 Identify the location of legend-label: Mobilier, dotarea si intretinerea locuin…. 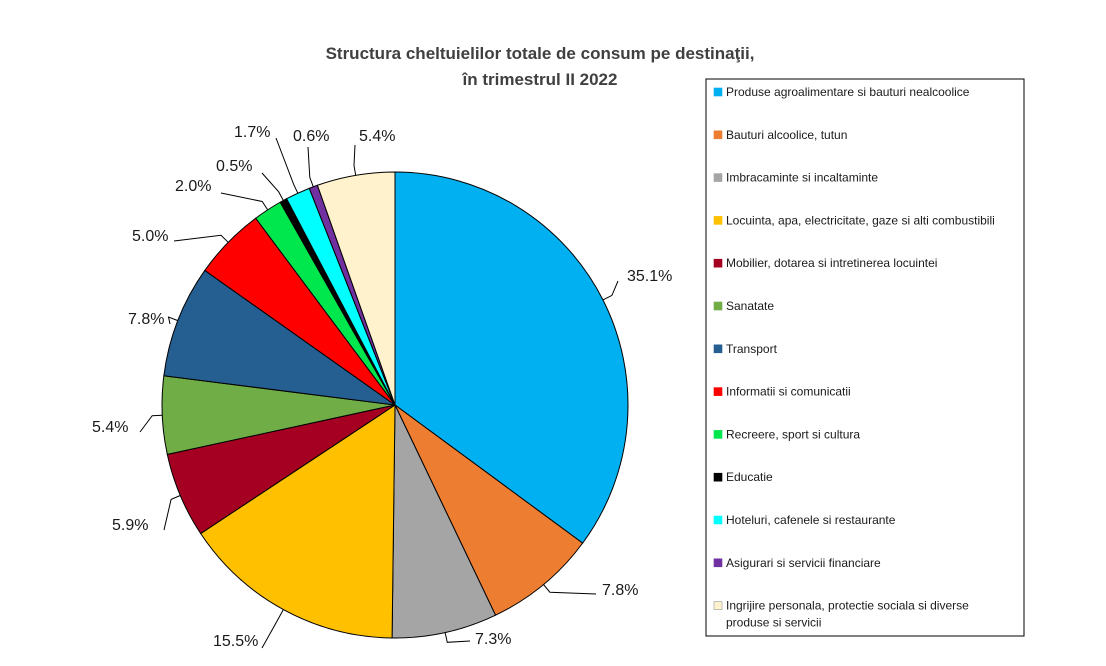
(831, 263).